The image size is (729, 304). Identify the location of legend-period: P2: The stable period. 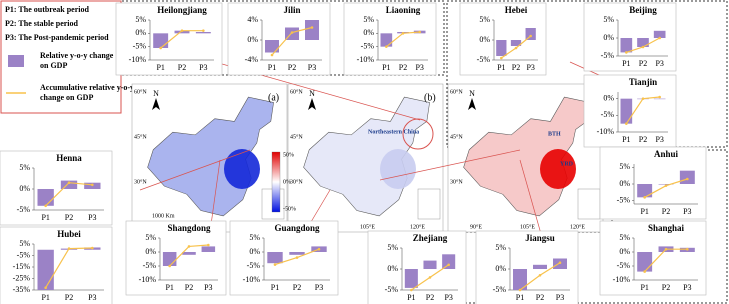
(42, 23).